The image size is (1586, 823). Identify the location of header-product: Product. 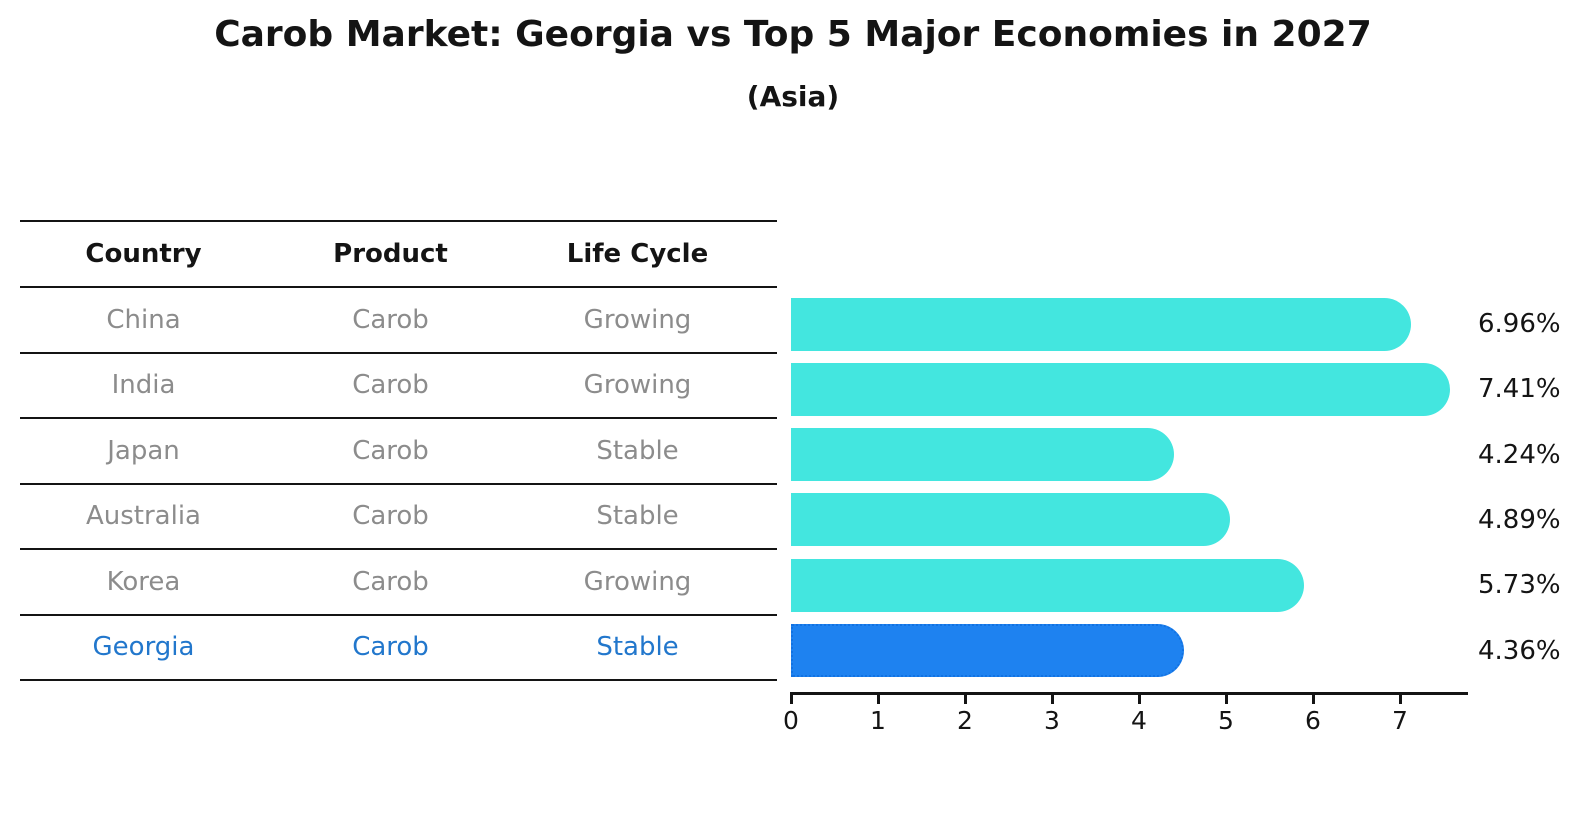
(390, 254).